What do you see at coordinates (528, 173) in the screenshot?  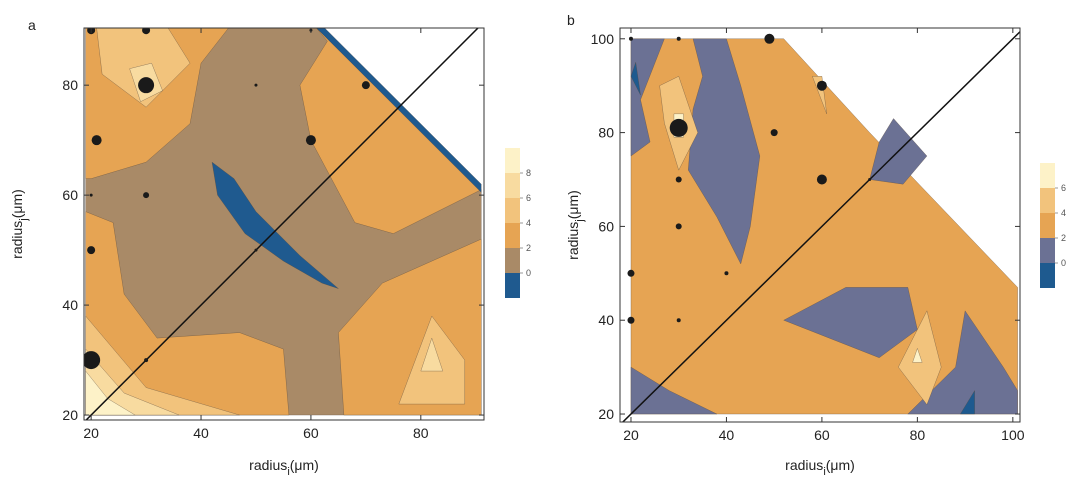 I see `colorbar-tick-label: 8` at bounding box center [528, 173].